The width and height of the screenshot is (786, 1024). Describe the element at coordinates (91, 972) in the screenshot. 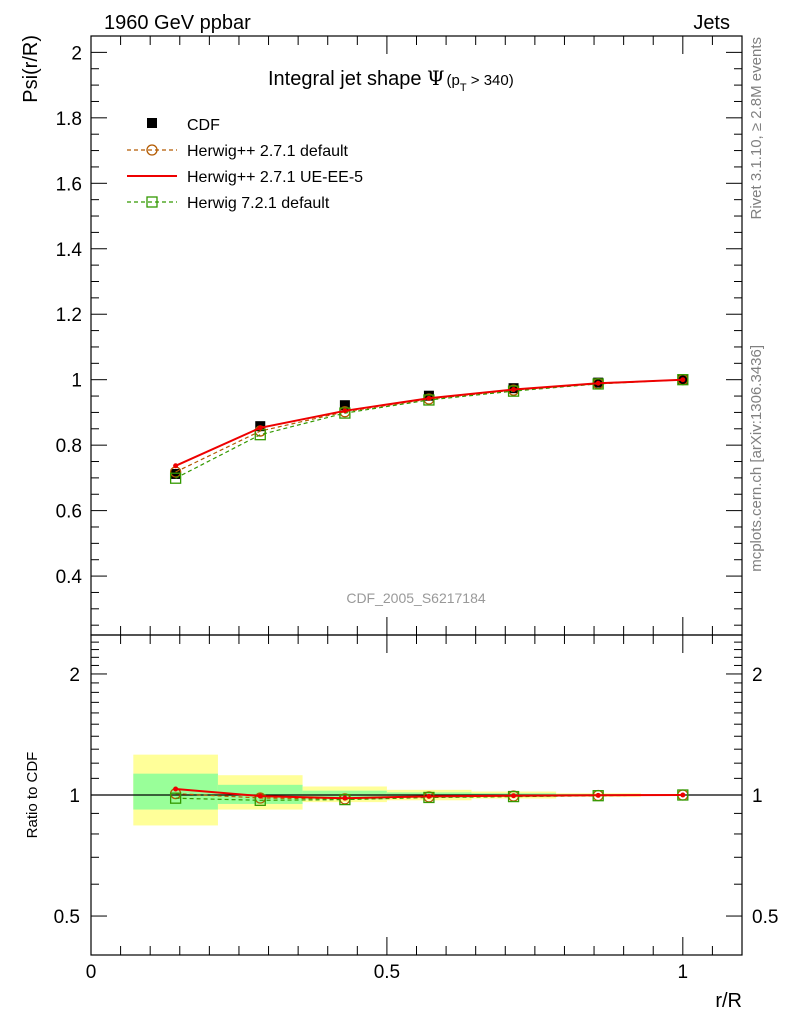

I see `x-tick-label: 0` at that location.